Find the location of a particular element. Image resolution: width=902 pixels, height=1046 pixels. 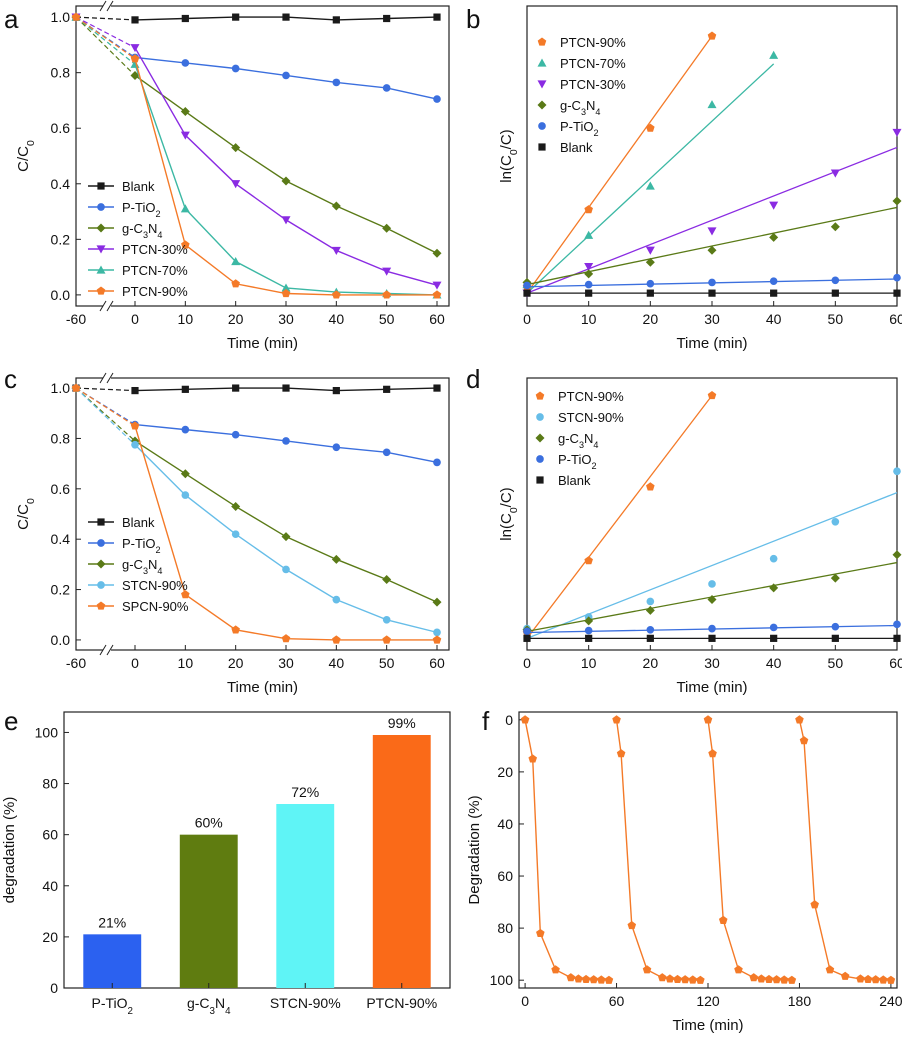

category-label: STCN-90% is located at coordinates (305, 1003).